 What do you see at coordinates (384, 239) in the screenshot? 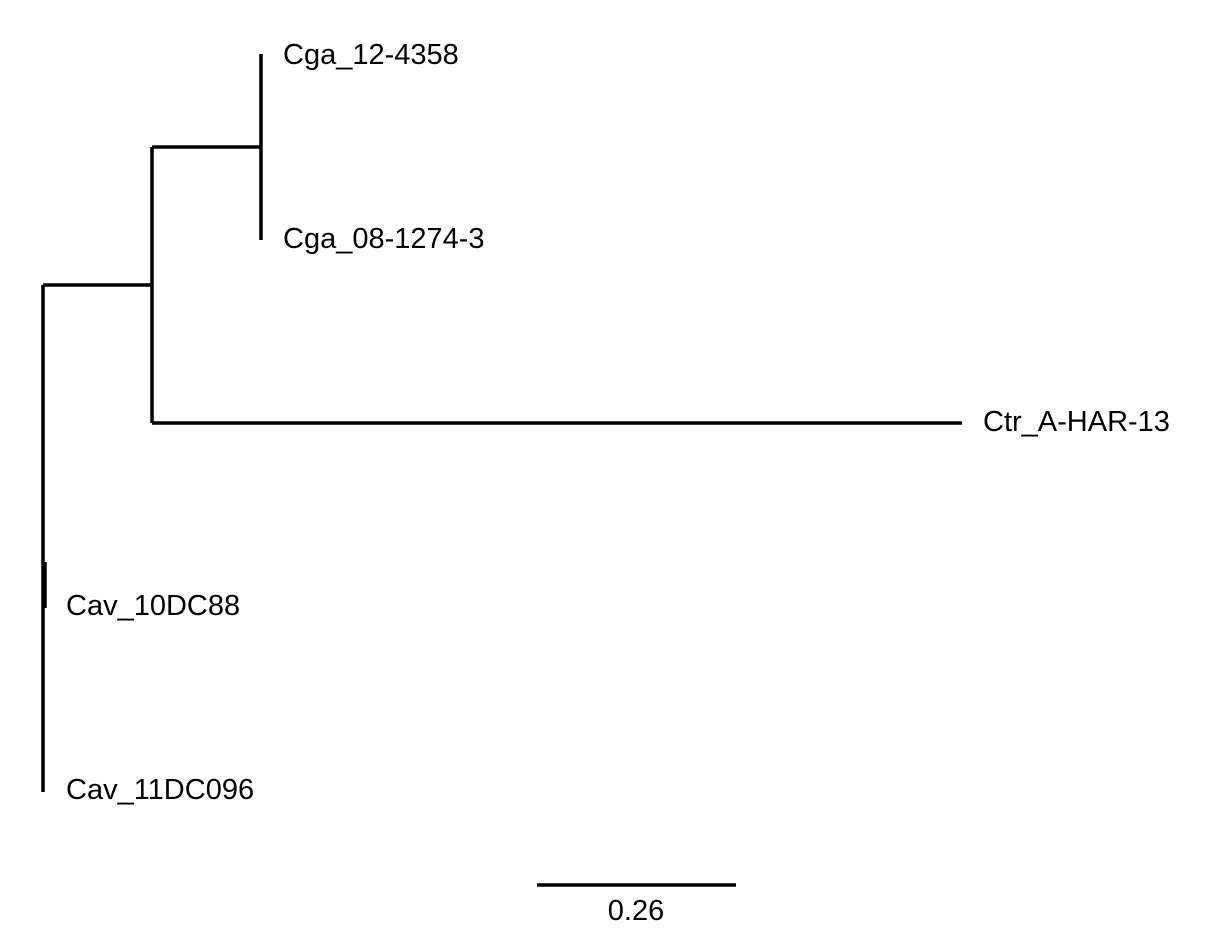
I see `tip-label-cga-08: Cga_08-1274-3` at bounding box center [384, 239].